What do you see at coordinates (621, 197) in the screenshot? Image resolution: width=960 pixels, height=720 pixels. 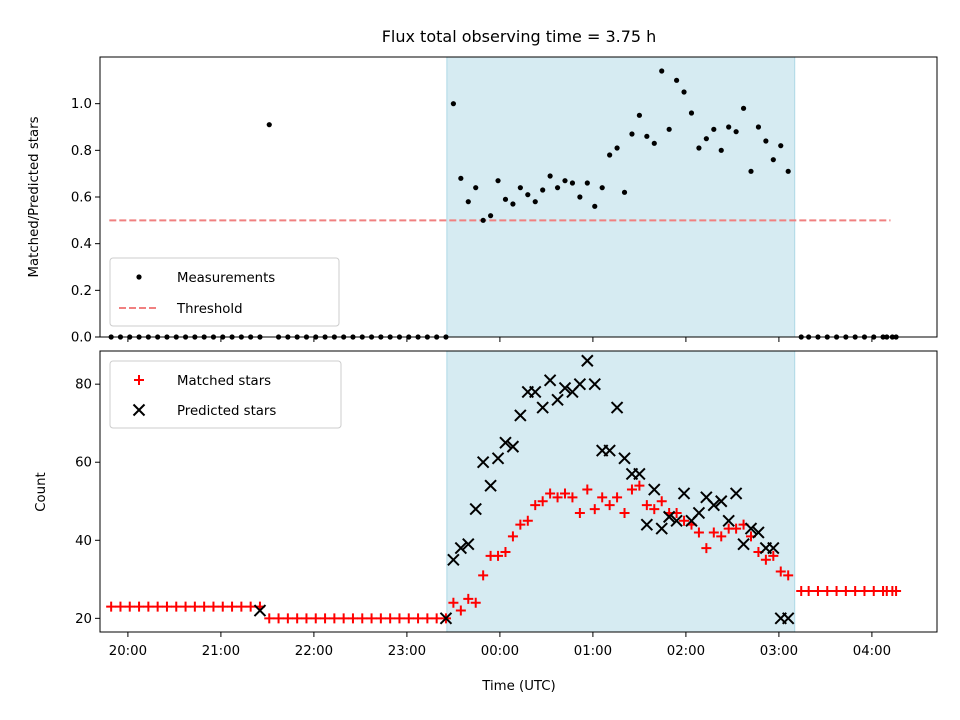 I see `top-shaded-region` at bounding box center [621, 197].